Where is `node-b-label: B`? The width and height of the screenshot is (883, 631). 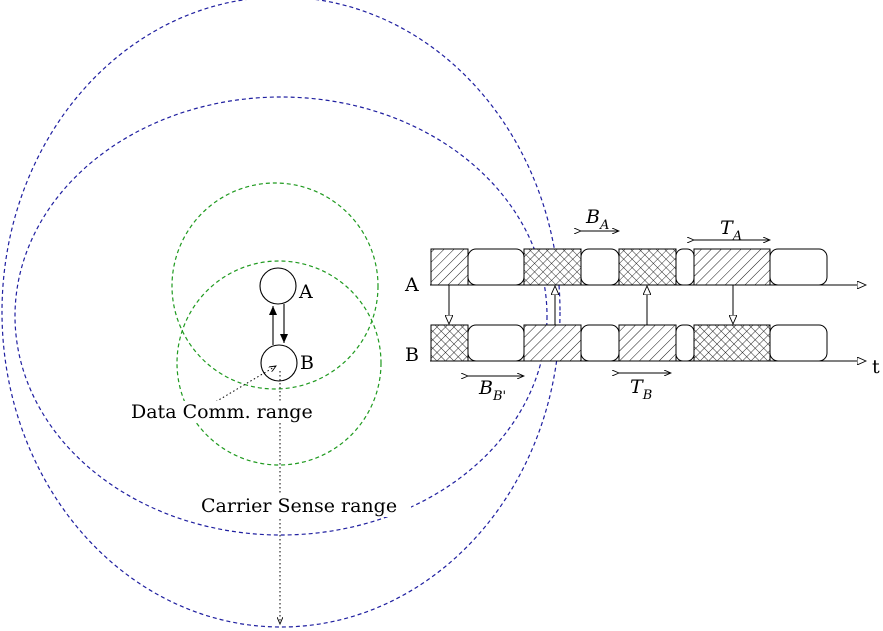 node-b-label: B is located at coordinates (307, 363).